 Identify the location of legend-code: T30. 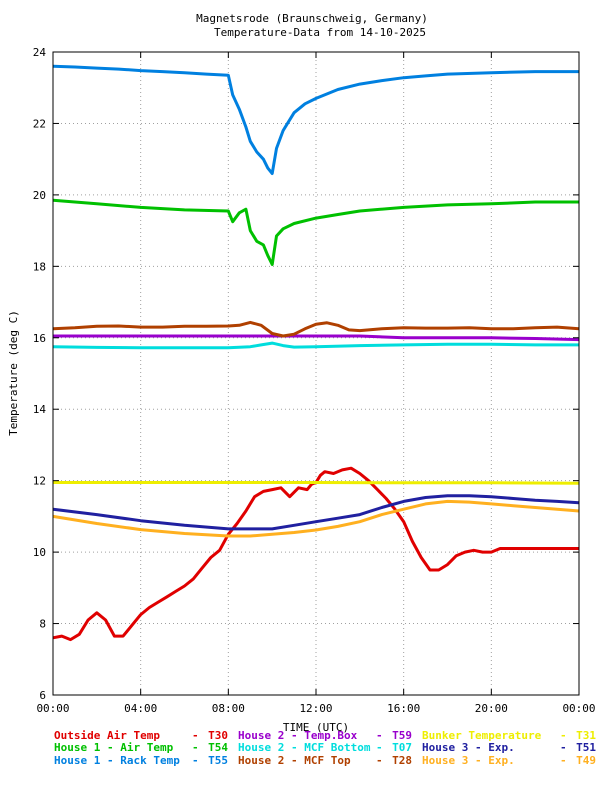
(218, 735).